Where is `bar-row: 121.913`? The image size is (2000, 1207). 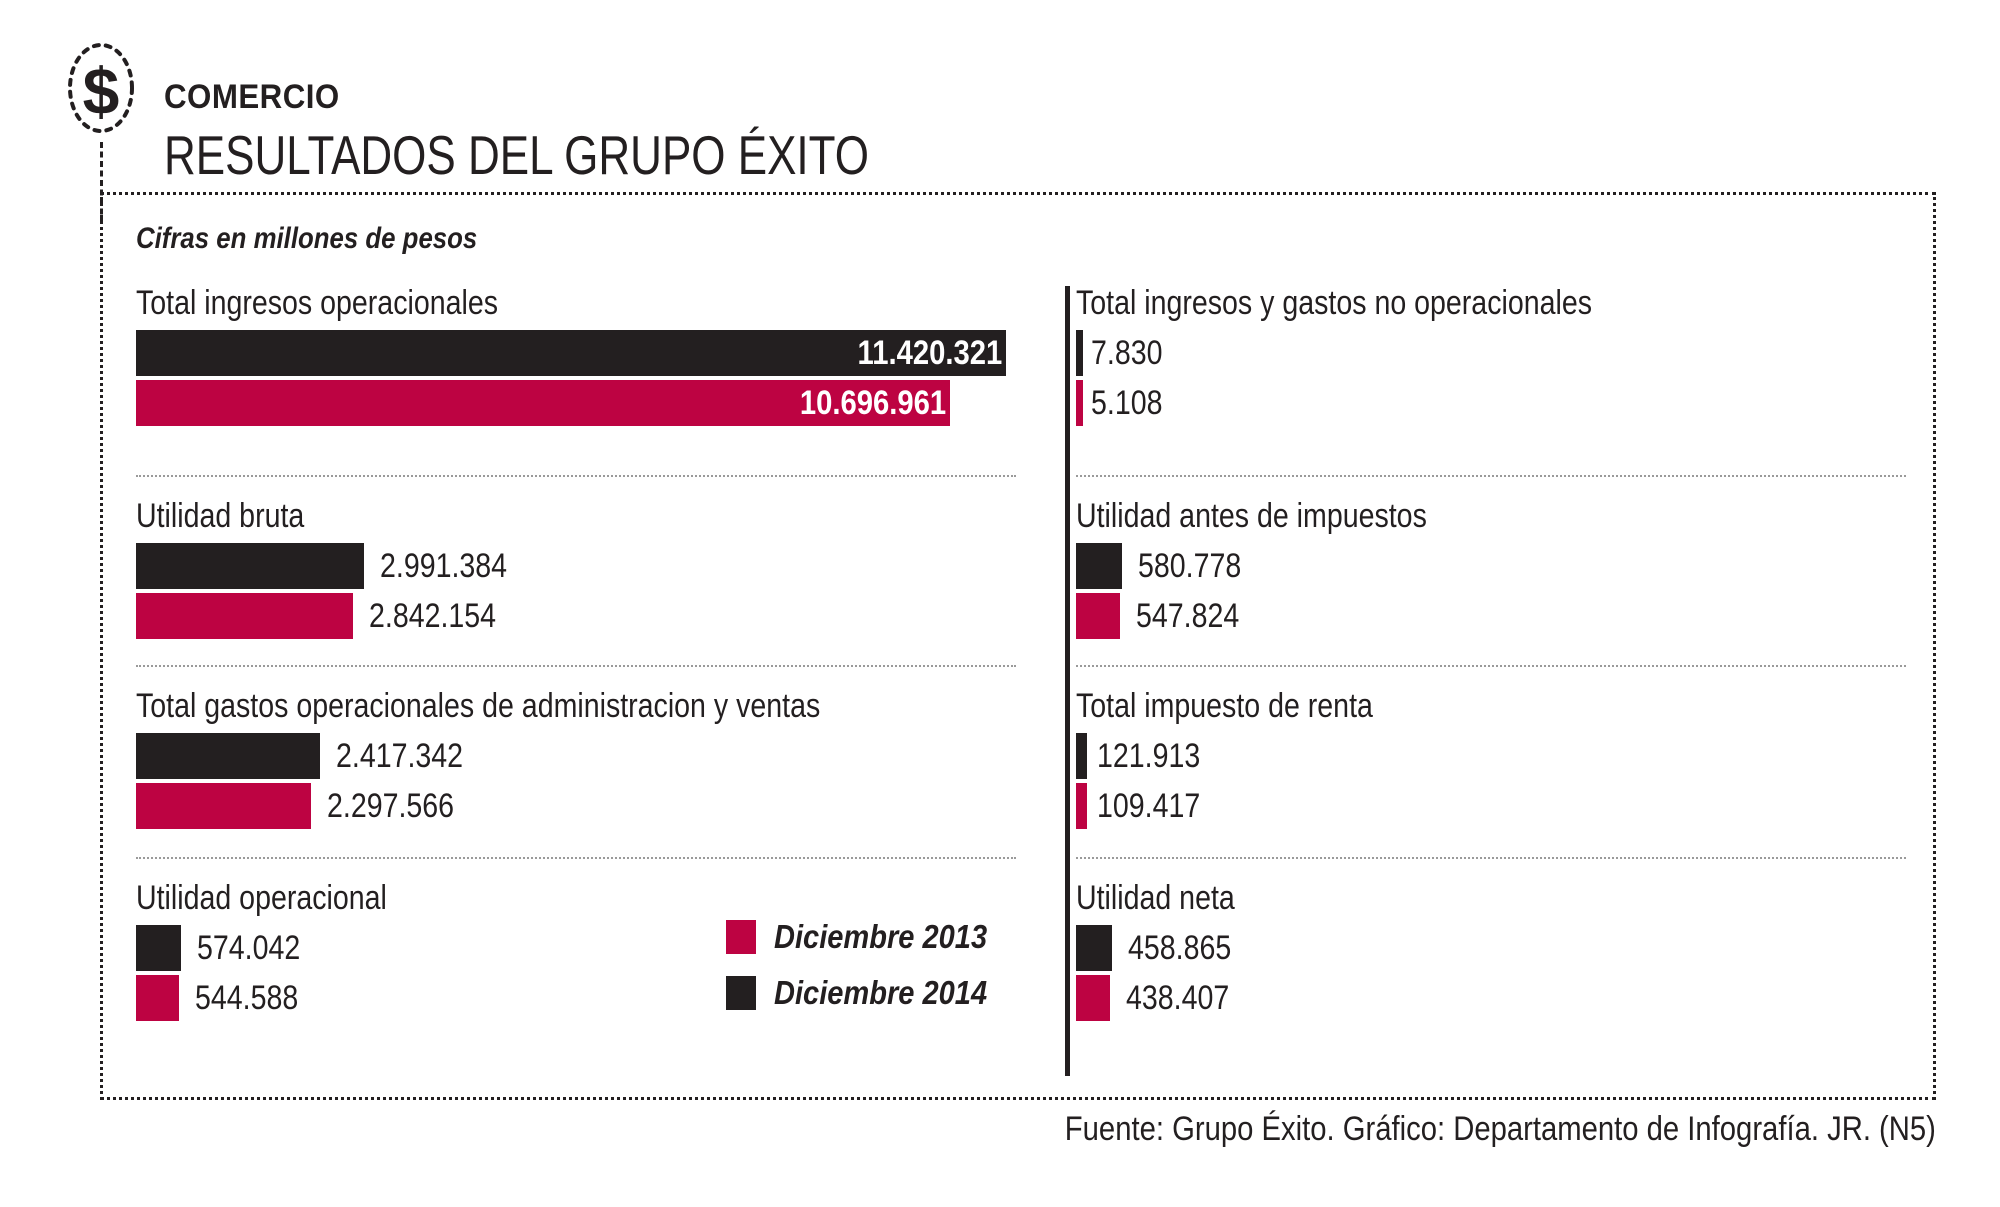
bar-row: 121.913 is located at coordinates (1491, 756).